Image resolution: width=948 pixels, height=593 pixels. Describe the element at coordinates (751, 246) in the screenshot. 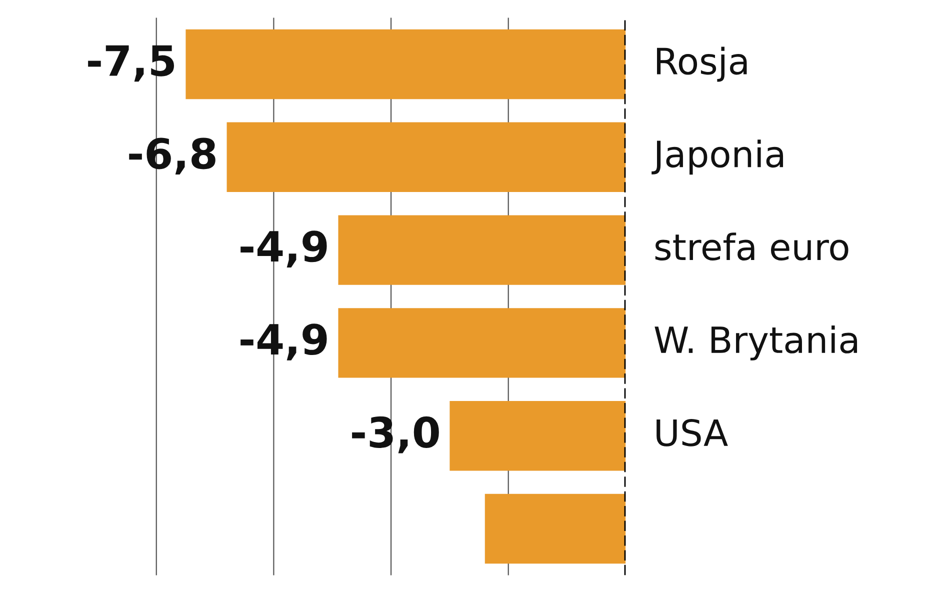

I see `y-tick-label: strefa euro` at that location.